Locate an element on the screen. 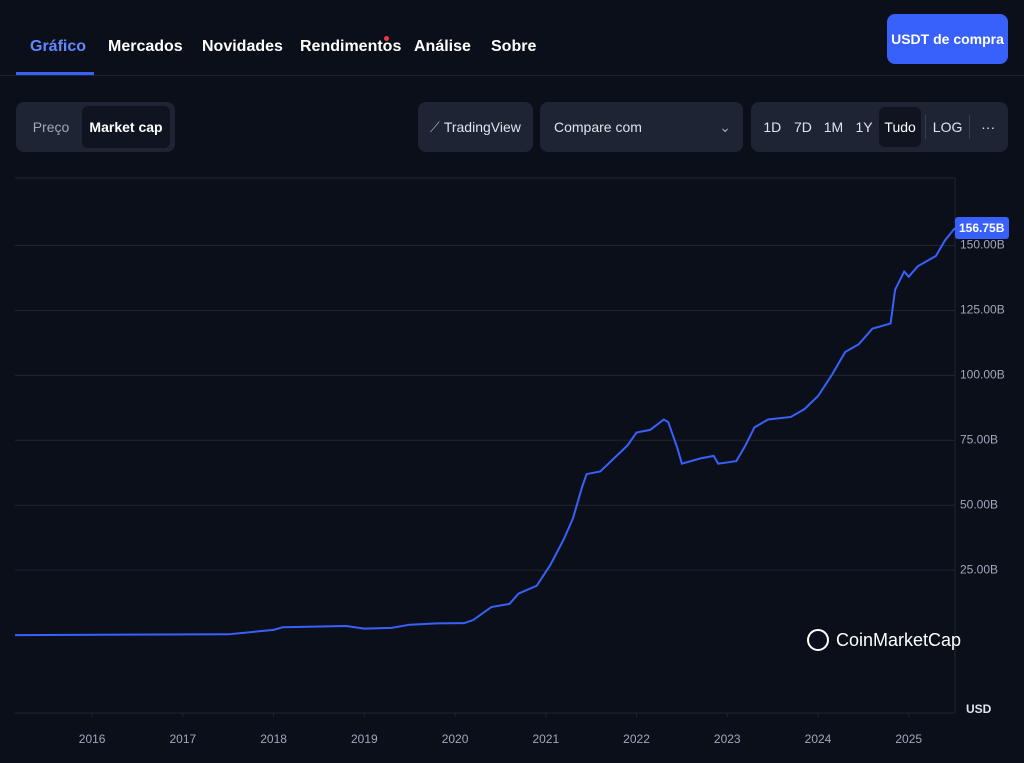 Image resolution: width=1024 pixels, height=763 pixels. chevron: ⌄ is located at coordinates (725, 126).